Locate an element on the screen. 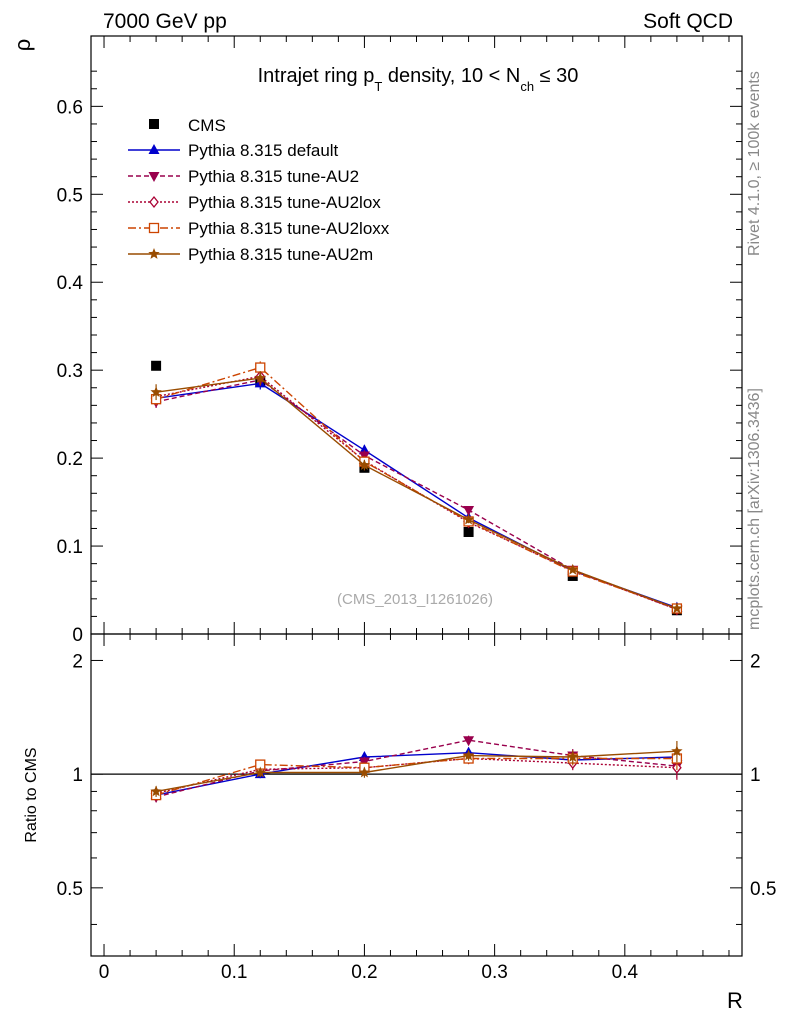 The width and height of the screenshot is (786, 1024). legend-label-3: Pythia 8.315 tune-AU2loxx is located at coordinates (289, 228).